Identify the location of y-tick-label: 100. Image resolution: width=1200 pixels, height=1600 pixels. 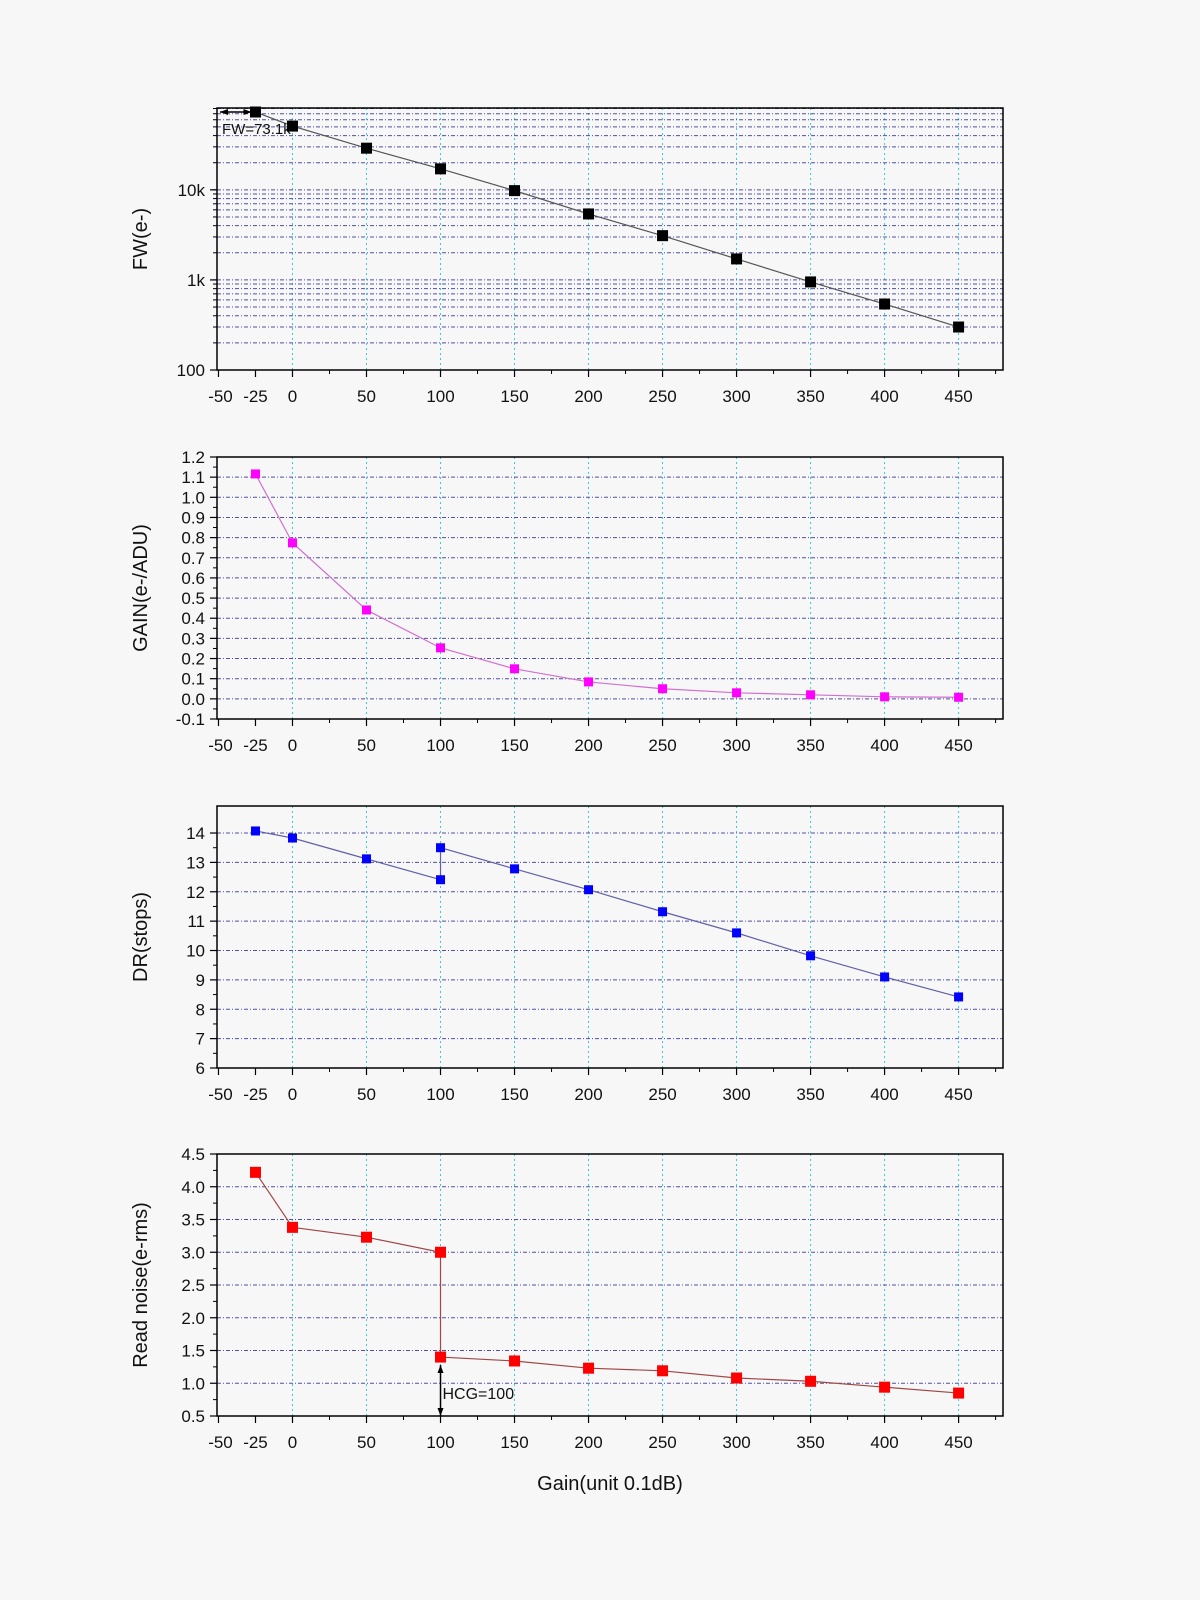
(191, 370).